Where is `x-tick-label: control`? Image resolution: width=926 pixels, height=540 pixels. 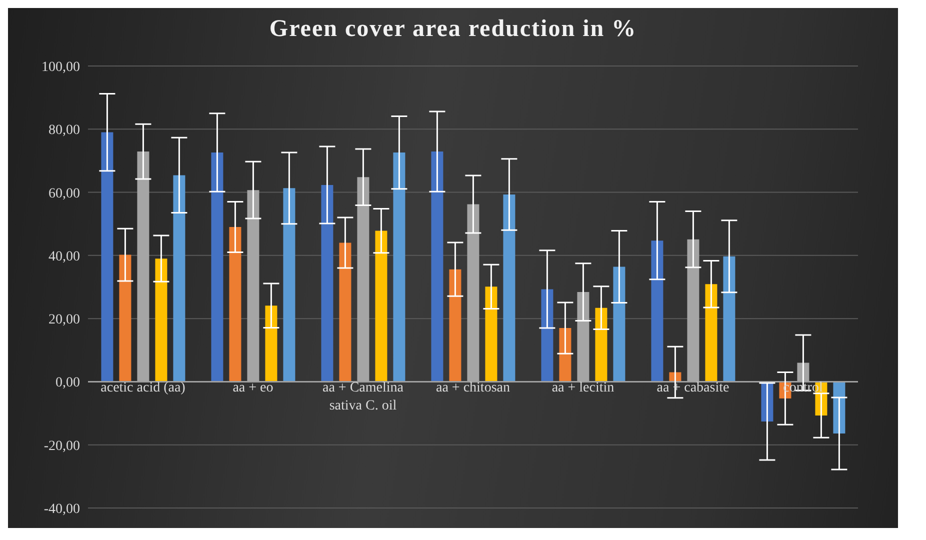
x-tick-label: control is located at coordinates (803, 388).